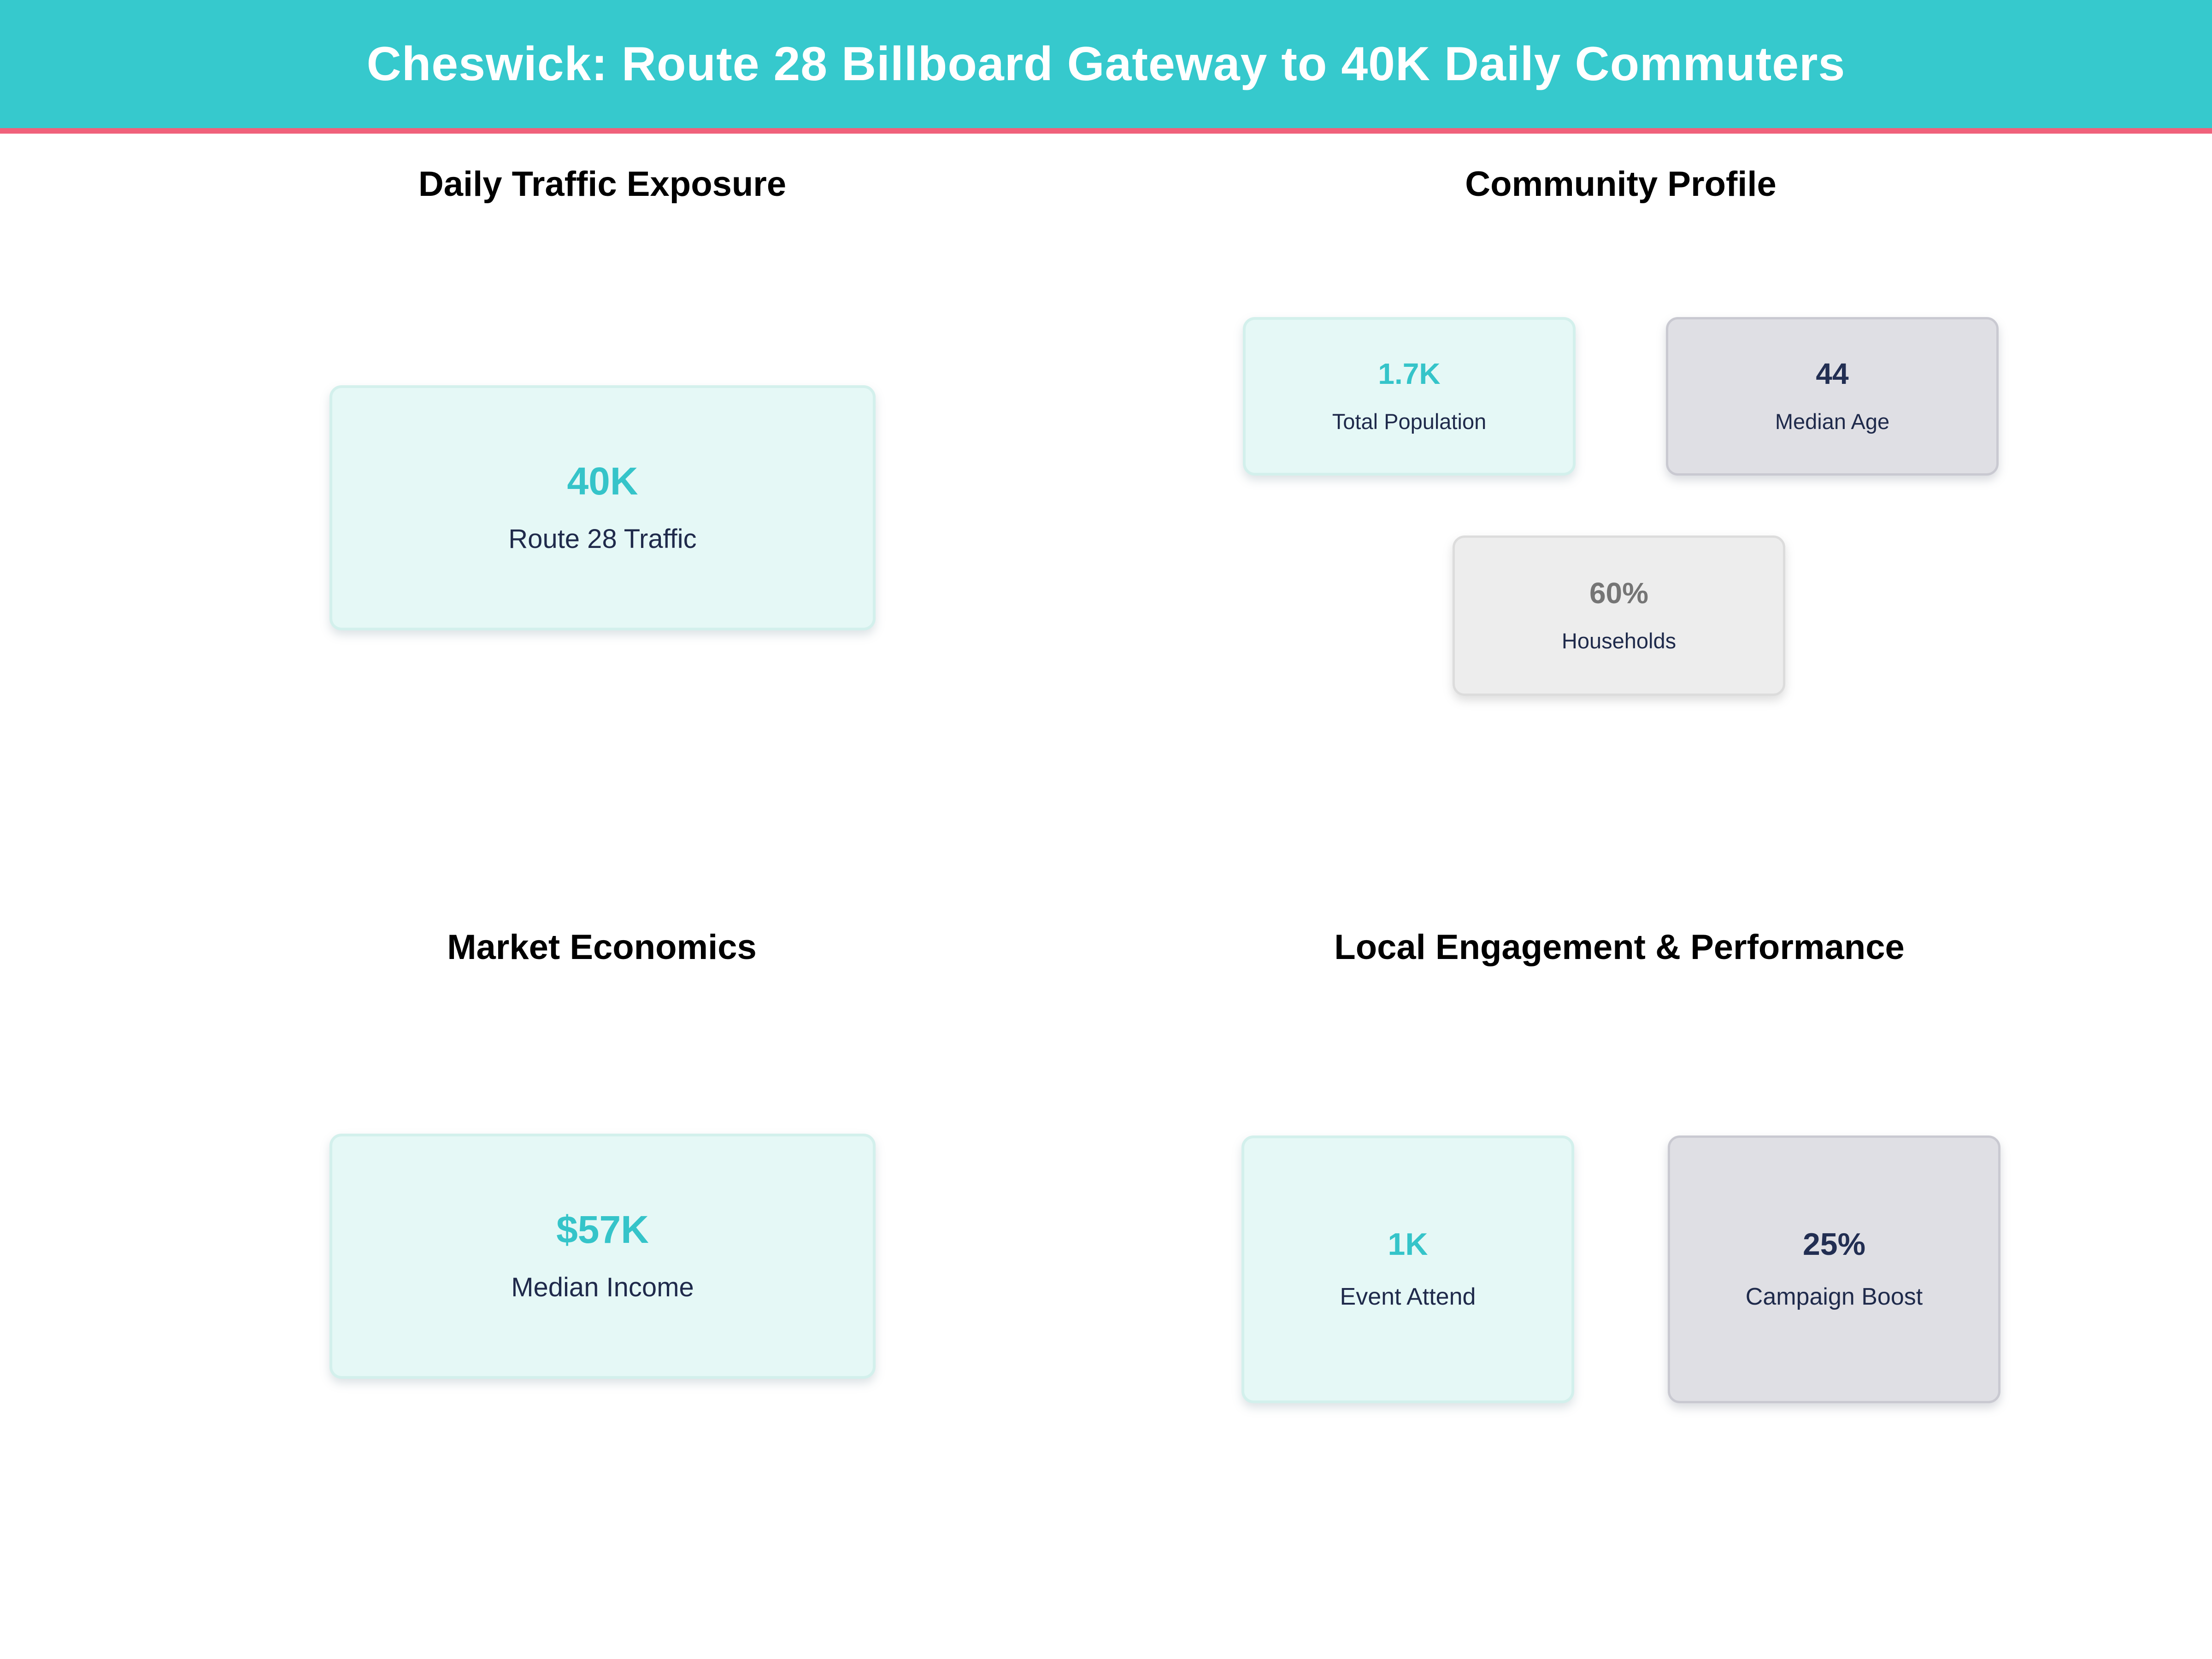  What do you see at coordinates (602, 1230) in the screenshot?
I see `income-stat-value: $57K` at bounding box center [602, 1230].